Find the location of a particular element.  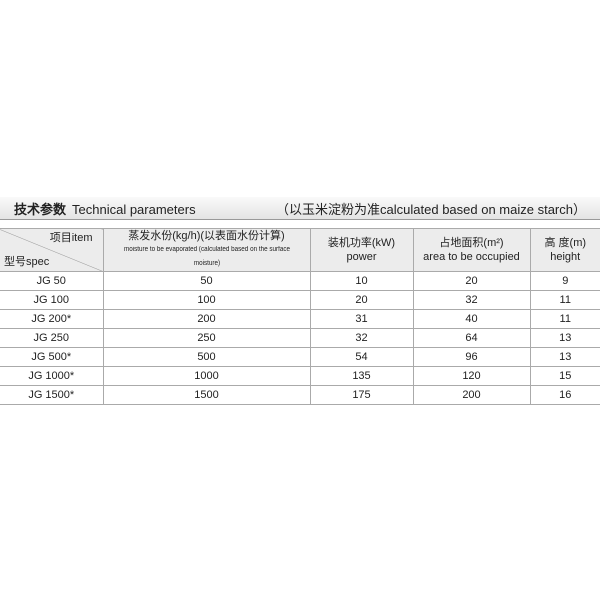

table-row: JG 100 100 20 32 11 is located at coordinates (300, 300).